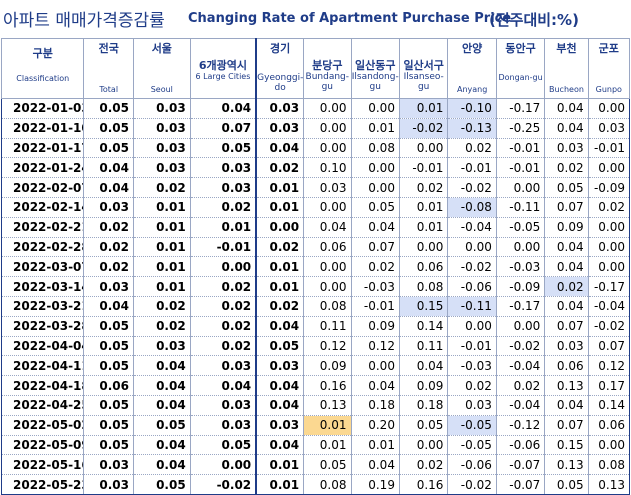  I want to click on column-header-english: Bucheon, so click(566, 89).